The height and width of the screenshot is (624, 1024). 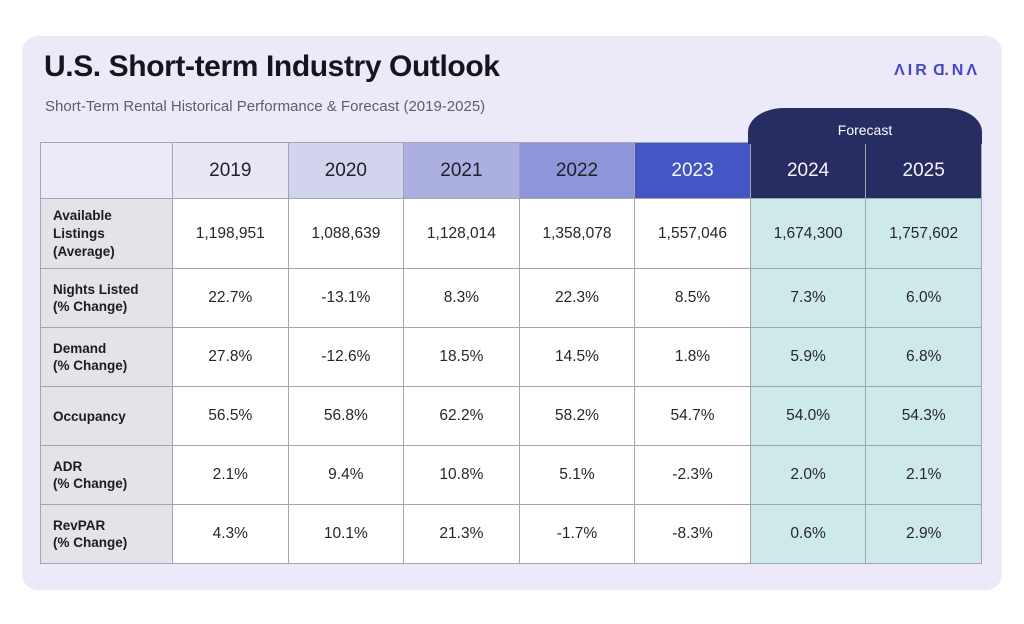 I want to click on cell-nights-2022: 22.3%, so click(x=577, y=298).